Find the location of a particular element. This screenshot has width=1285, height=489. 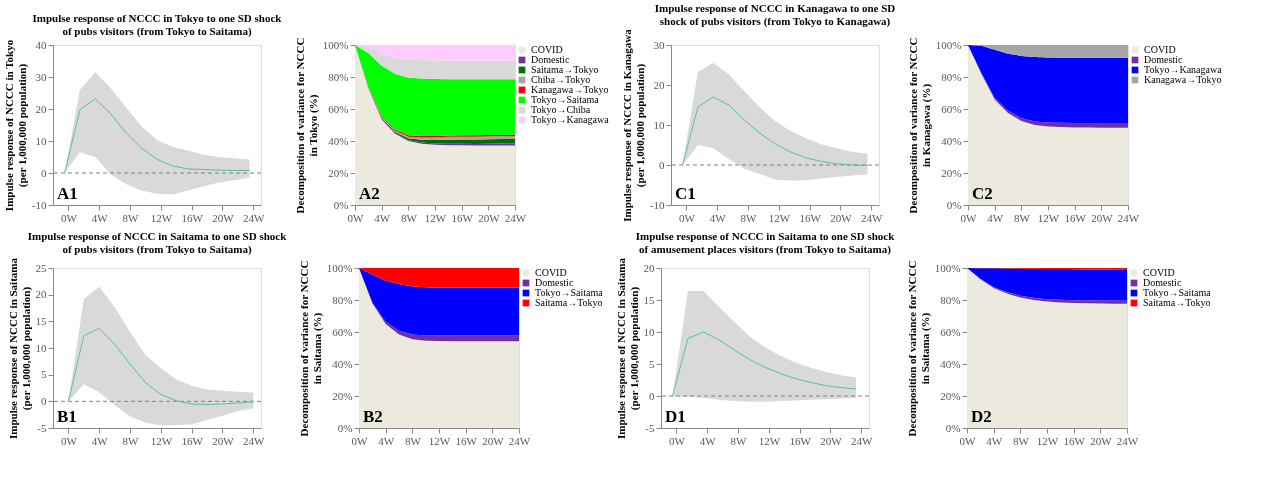

annotation: C1 is located at coordinates (685, 193).